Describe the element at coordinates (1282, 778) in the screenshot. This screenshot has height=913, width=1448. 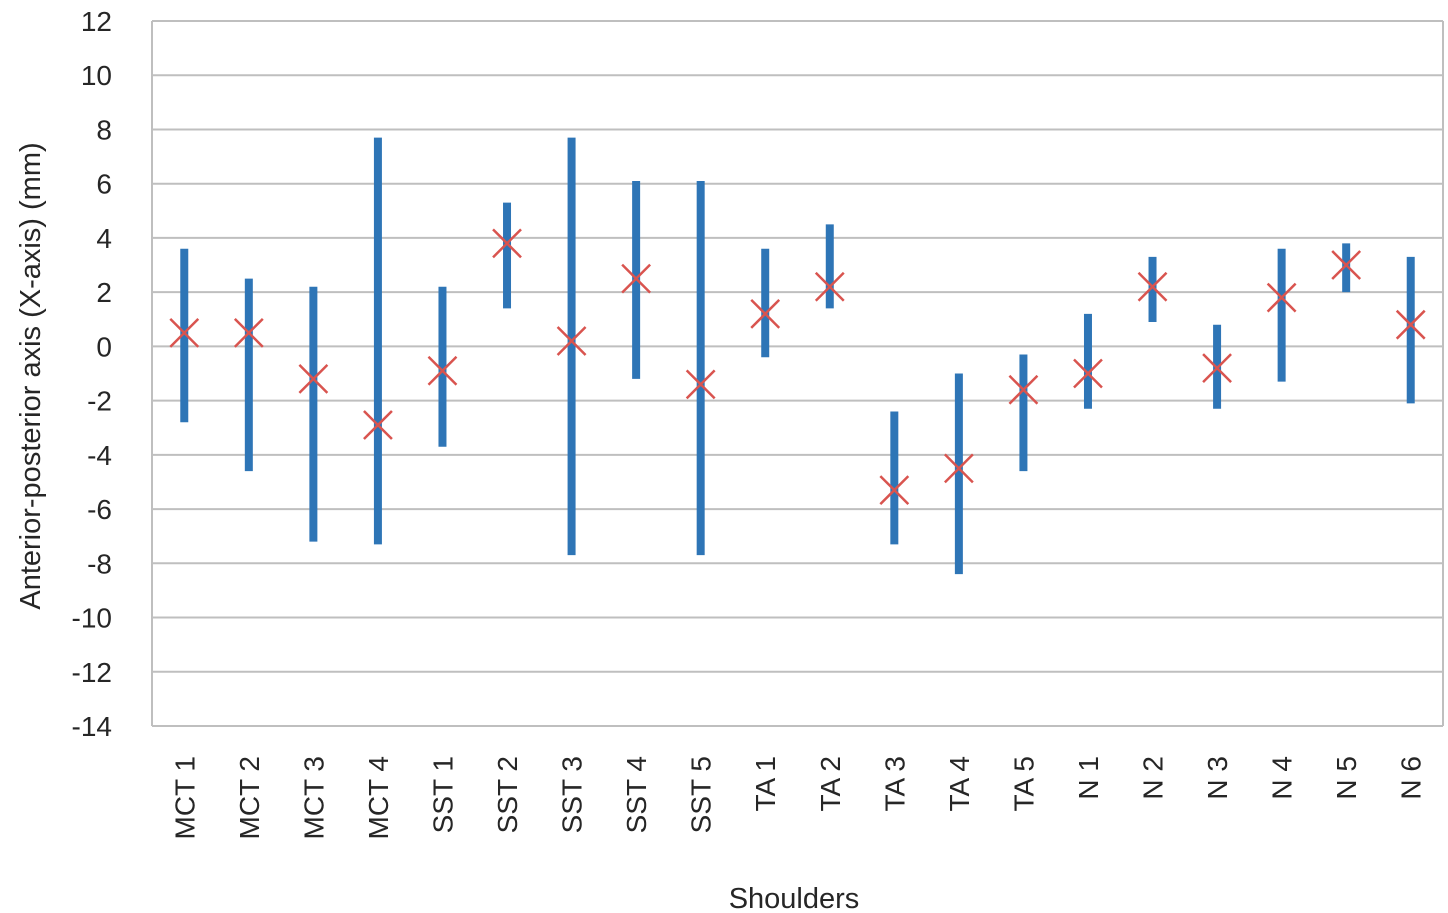
I see `x-tick-label: N 4` at that location.